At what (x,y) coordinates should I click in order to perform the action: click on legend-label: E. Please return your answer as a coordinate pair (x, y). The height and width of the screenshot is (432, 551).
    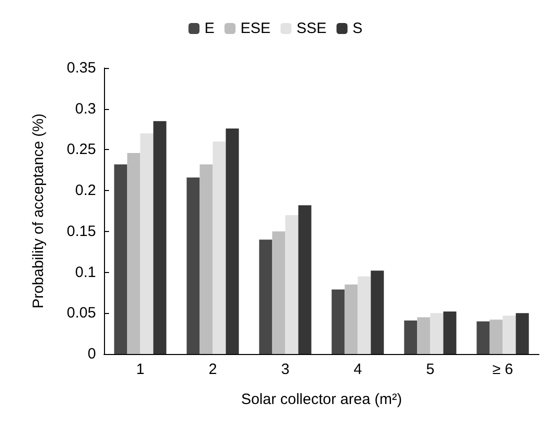
    Looking at the image, I should click on (209, 28).